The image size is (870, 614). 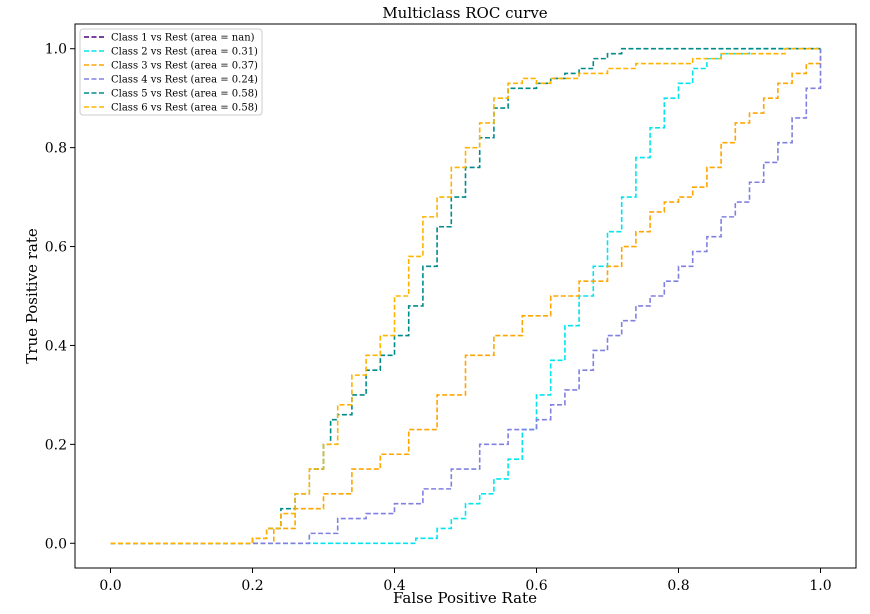 I want to click on legend-entry-label: Class 6 vs Rest (area = 0.58), so click(x=184, y=108).